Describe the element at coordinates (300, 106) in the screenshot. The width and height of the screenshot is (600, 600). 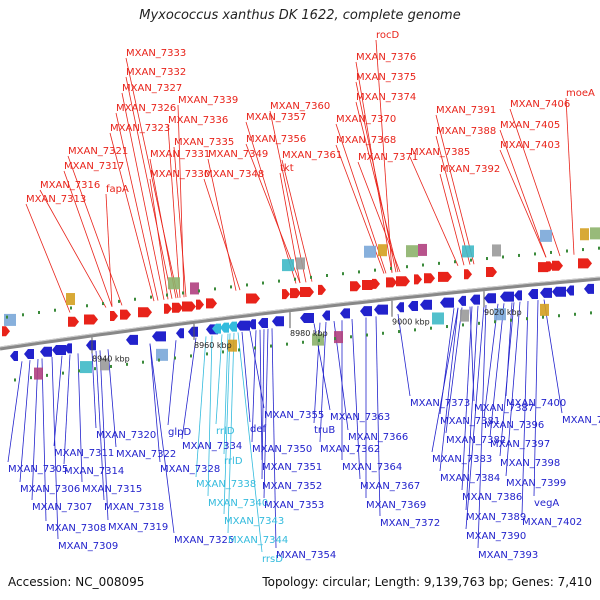
I see `gene-label: MXAN_7360` at that location.